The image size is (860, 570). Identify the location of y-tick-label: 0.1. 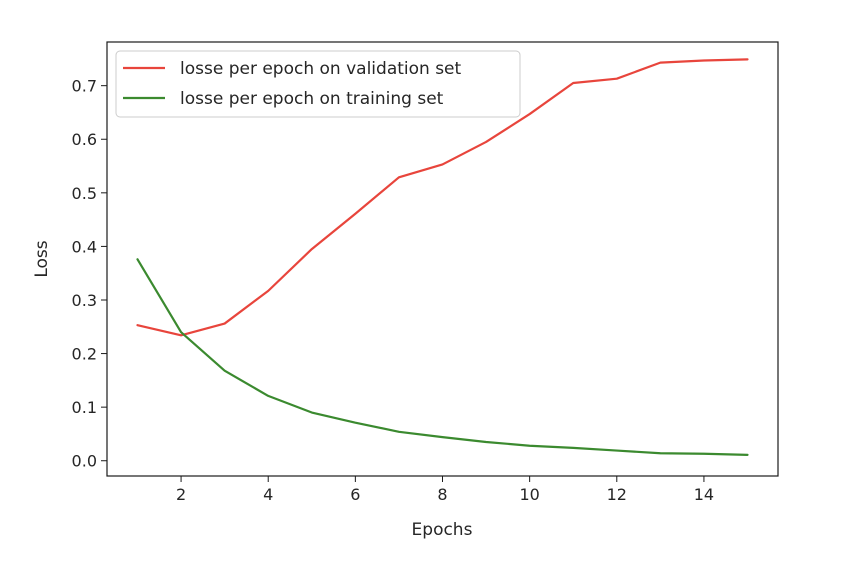
(84, 407).